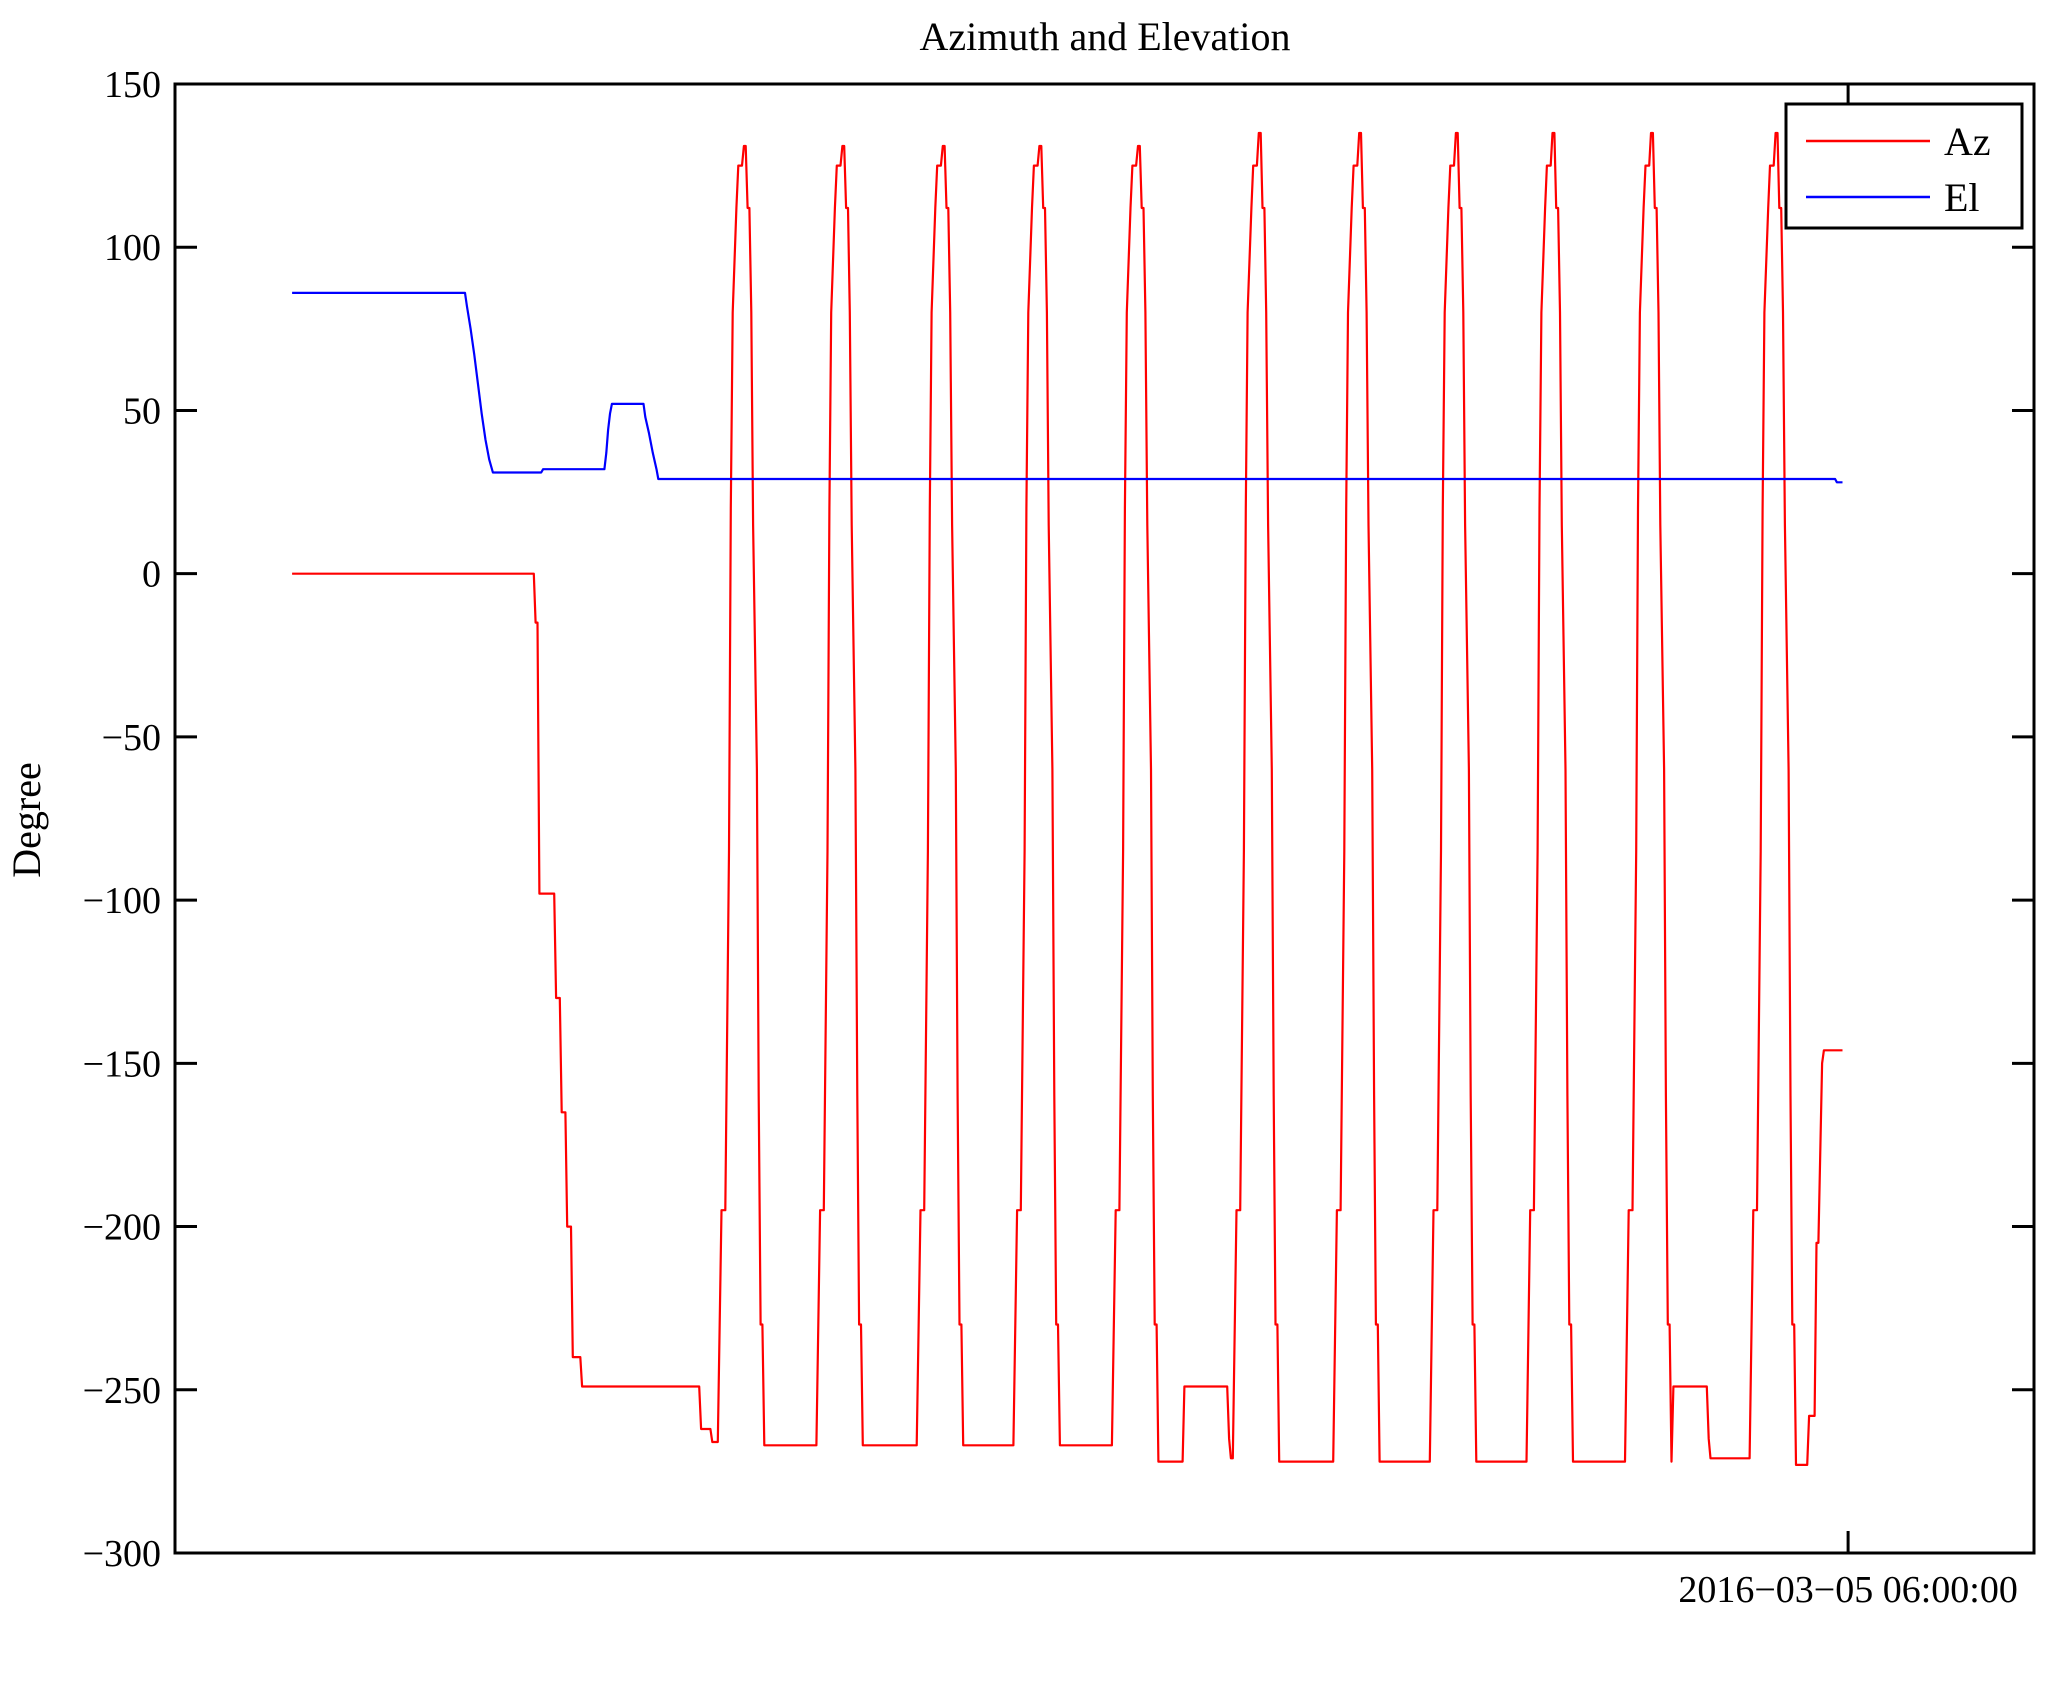 The width and height of the screenshot is (2063, 1683). I want to click on el-line, so click(1067, 387).